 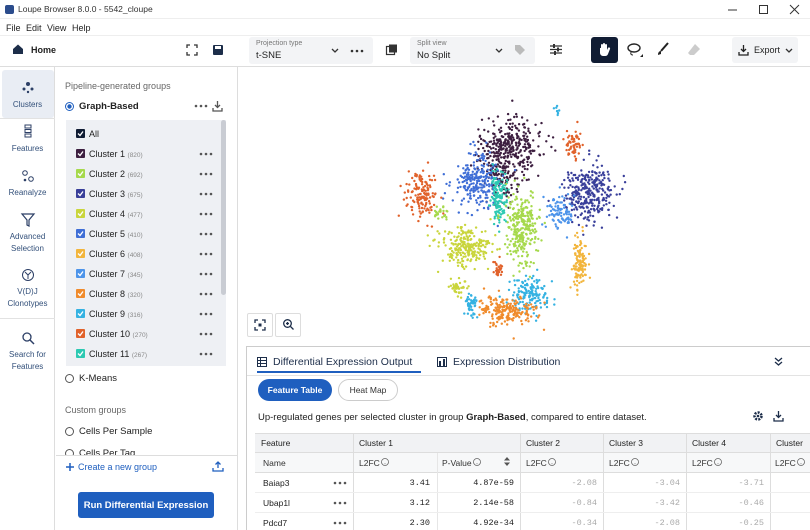 What do you see at coordinates (218, 50) in the screenshot?
I see `save-icon` at bounding box center [218, 50].